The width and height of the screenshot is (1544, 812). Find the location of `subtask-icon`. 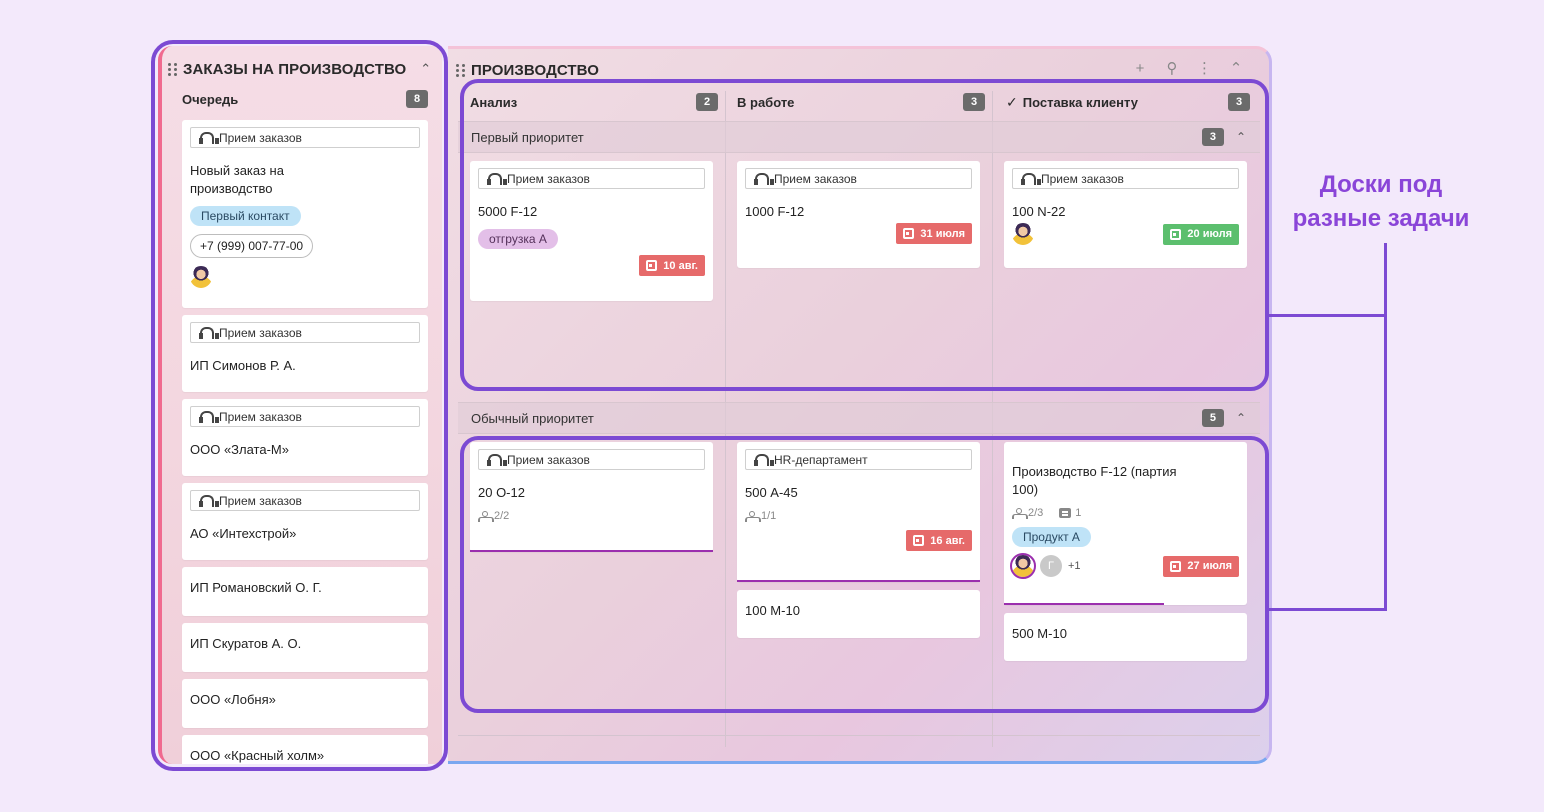

subtask-icon is located at coordinates (1020, 513).